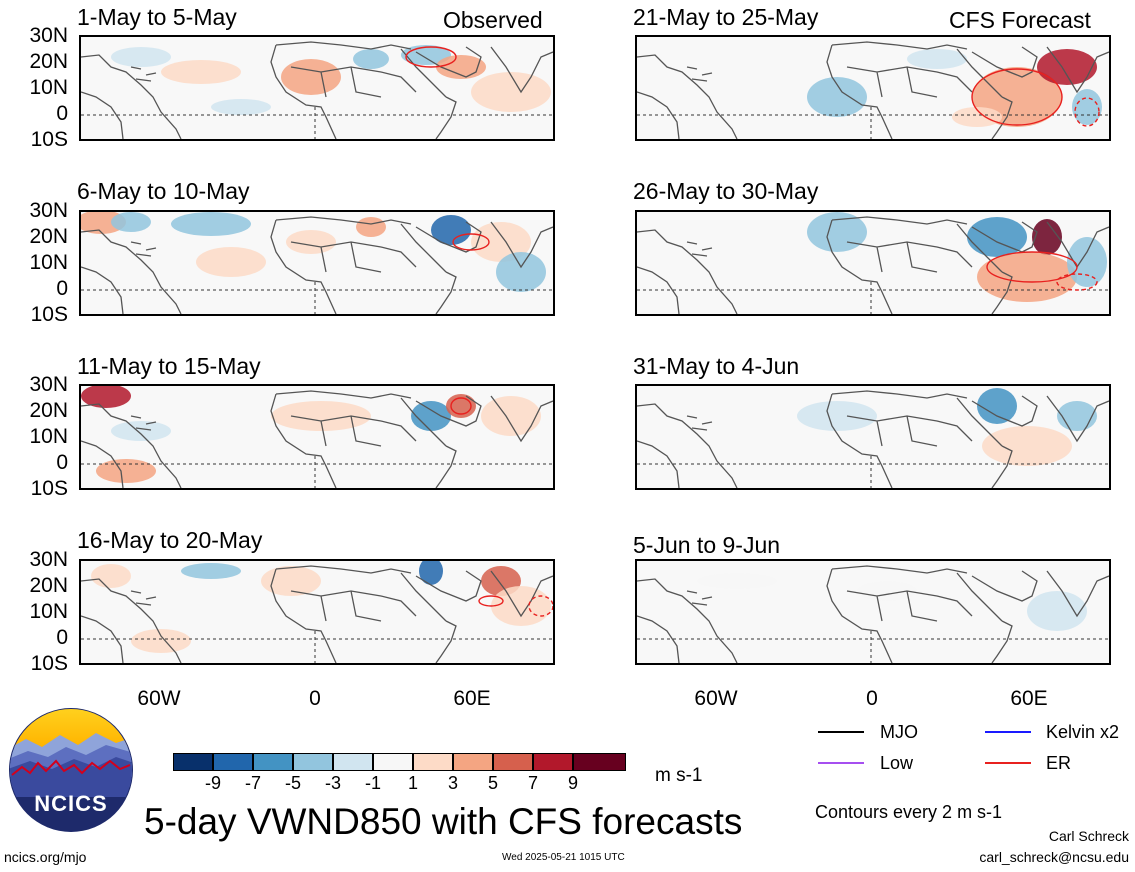 The height and width of the screenshot is (872, 1135). Describe the element at coordinates (169, 366) in the screenshot. I see `panel-title-5: 11-May to 15-May` at that location.